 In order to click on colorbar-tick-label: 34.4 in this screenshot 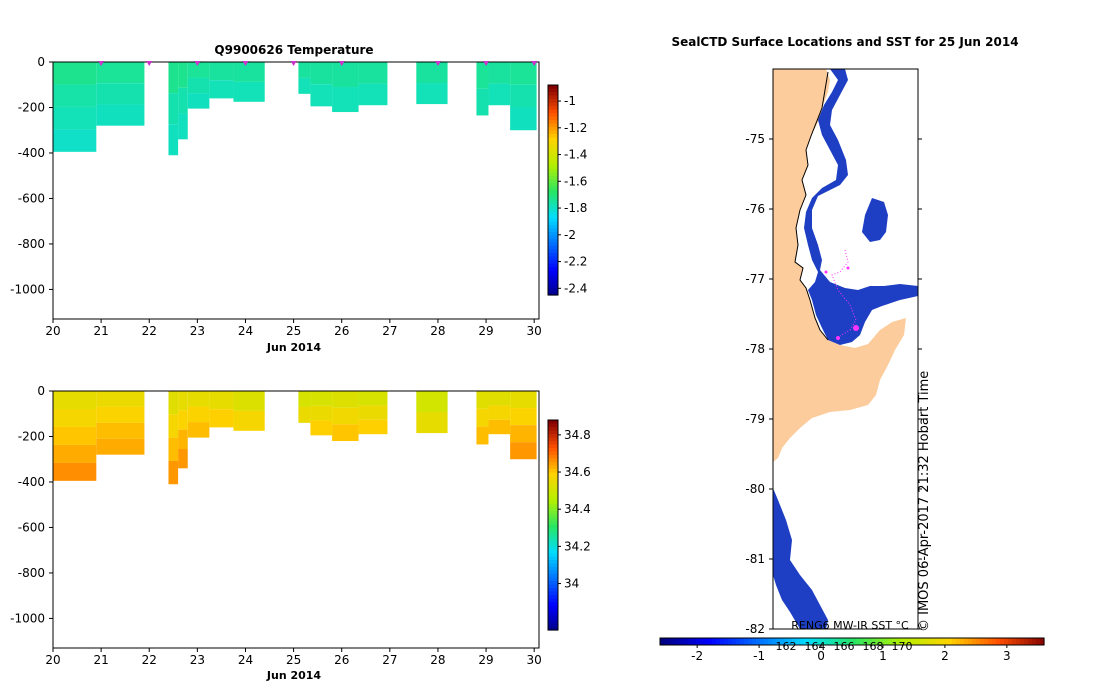, I will do `click(577, 509)`.